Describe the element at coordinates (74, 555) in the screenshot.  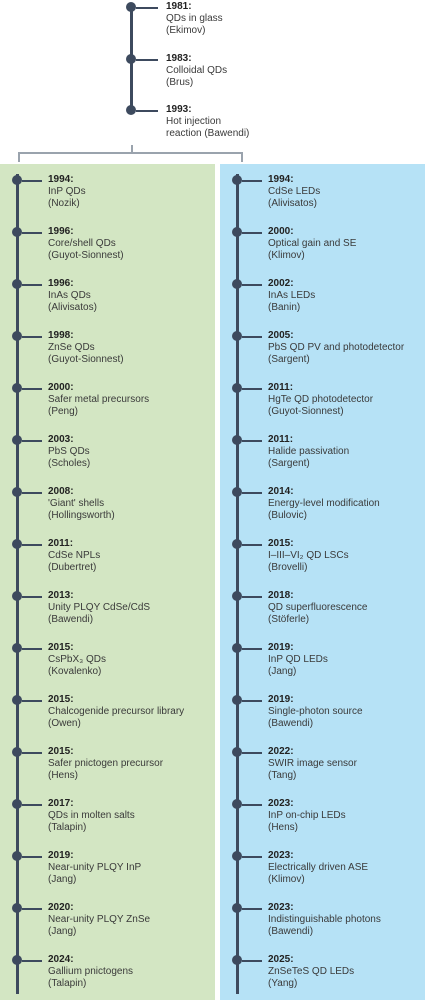
I see `entry-text: CdSe NPLs` at that location.